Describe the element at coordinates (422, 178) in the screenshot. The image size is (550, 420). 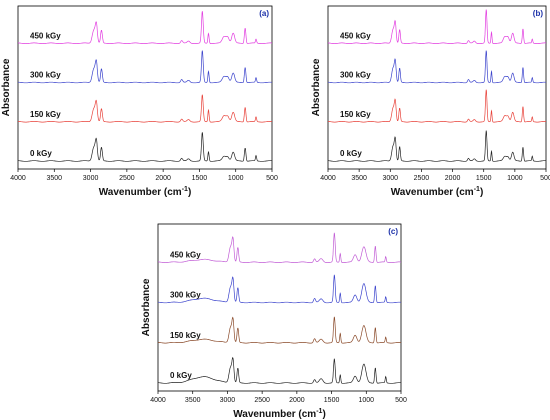
I see `chart-b-x-tick-label: 2500` at that location.